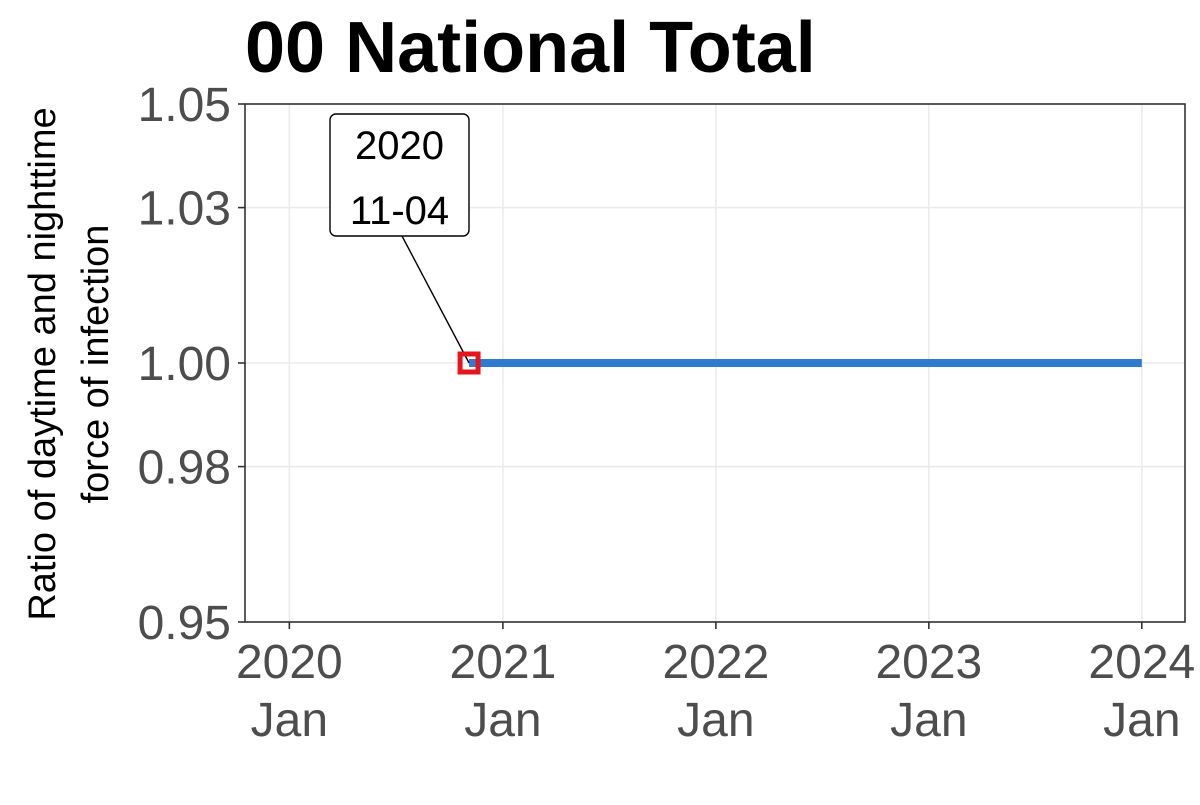 This screenshot has height=805, width=1200. Describe the element at coordinates (184, 209) in the screenshot. I see `y-tick-label: 1.03` at that location.